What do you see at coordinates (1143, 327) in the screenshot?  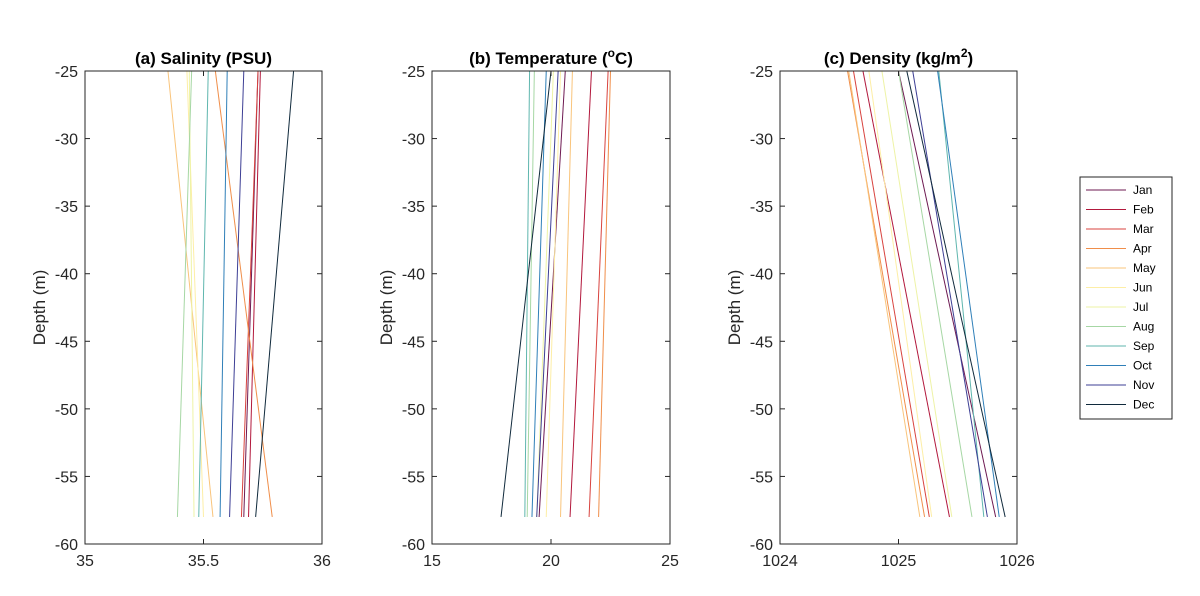 I see `legend-label-aug: Aug` at bounding box center [1143, 327].